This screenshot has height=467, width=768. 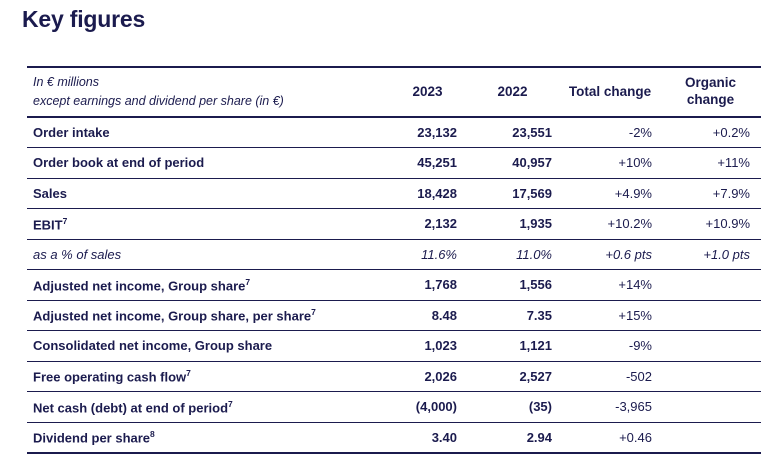 I want to click on table-row: EBIT7 2,132 1,935 +10.2% +10.9%, so click(x=394, y=224).